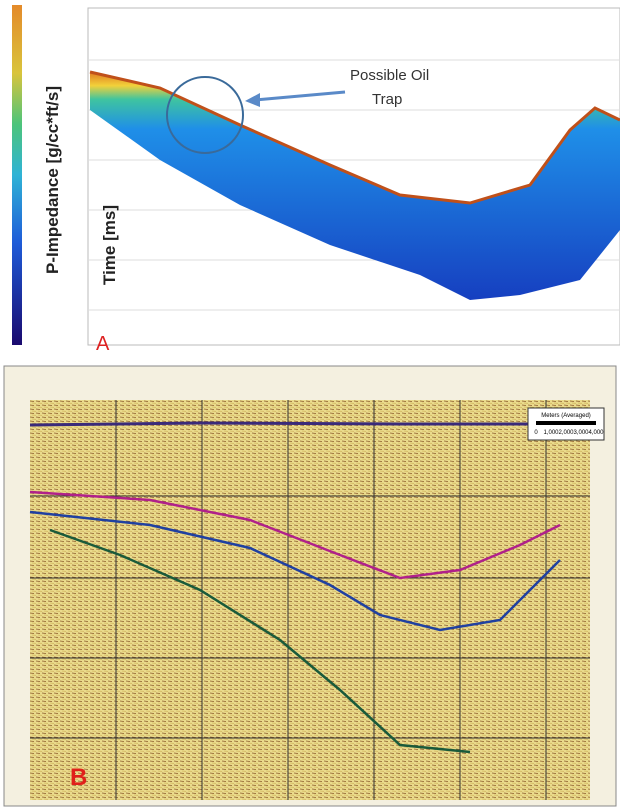 The image size is (620, 808). Describe the element at coordinates (103, 344) in the screenshot. I see `panel-label: A` at that location.